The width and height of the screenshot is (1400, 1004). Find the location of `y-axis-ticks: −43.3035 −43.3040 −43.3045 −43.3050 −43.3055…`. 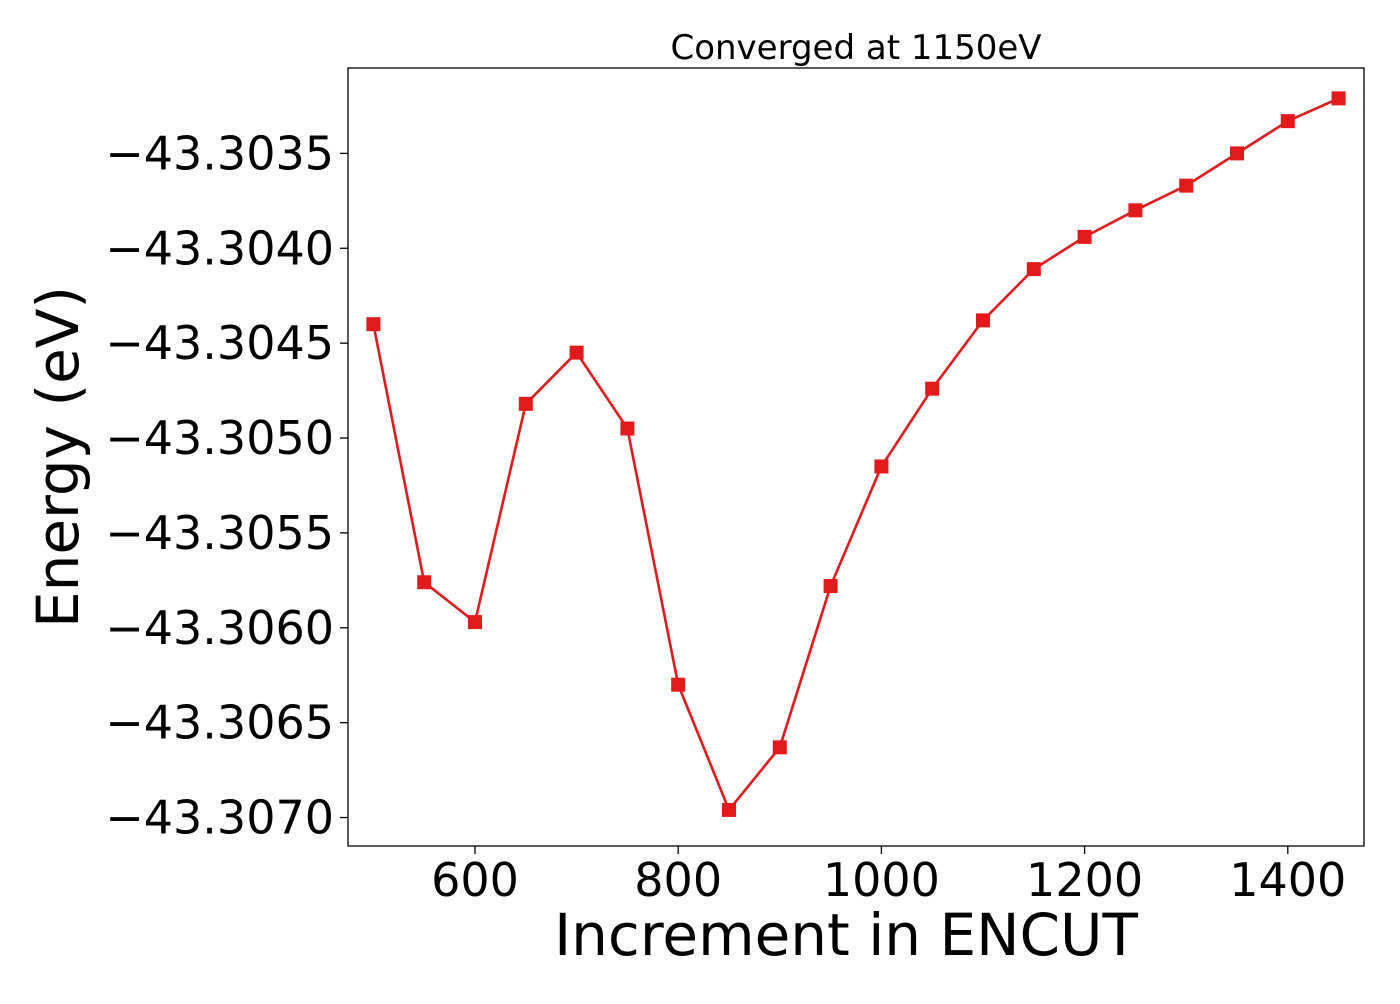

y-axis-ticks: −43.3035 −43.3040 −43.3045 −43.3050 −43.3055… is located at coordinates (226, 485).